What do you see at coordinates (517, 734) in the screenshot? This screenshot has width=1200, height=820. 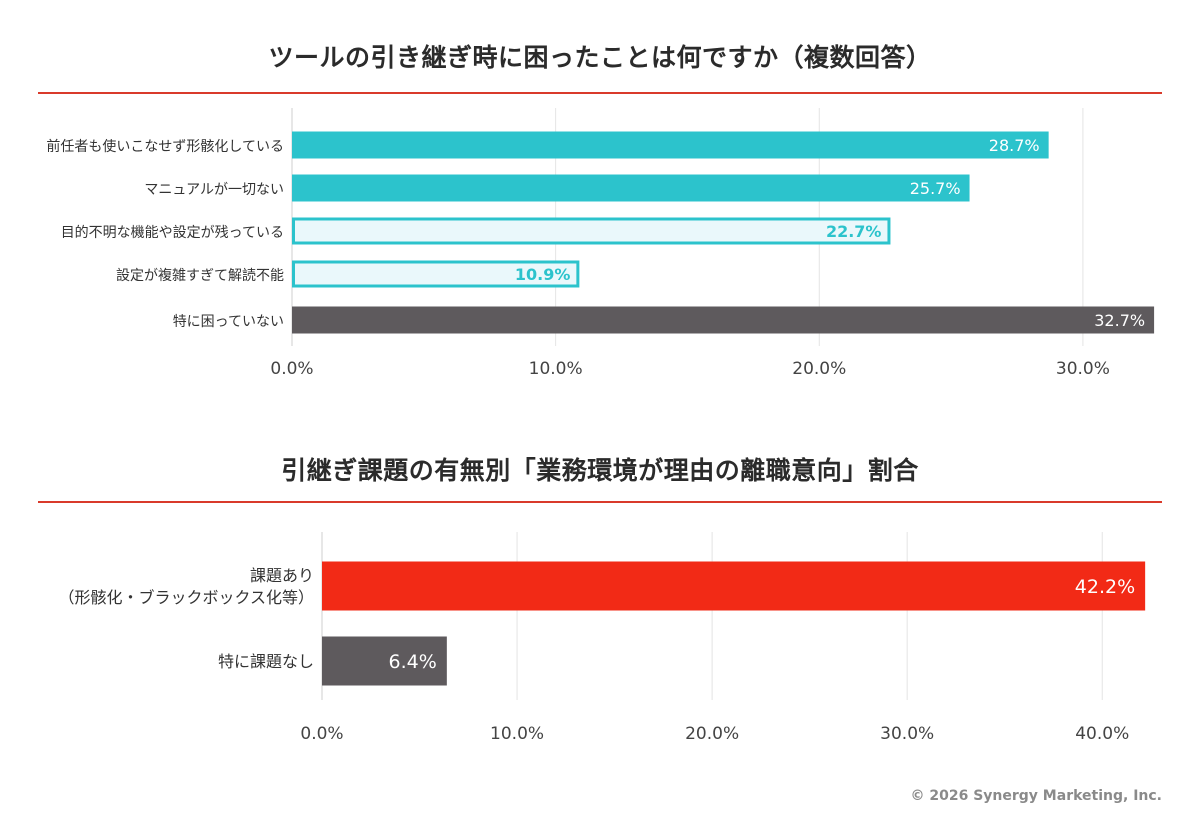 I see `chart2-x-tick-label: 10.0%` at bounding box center [517, 734].